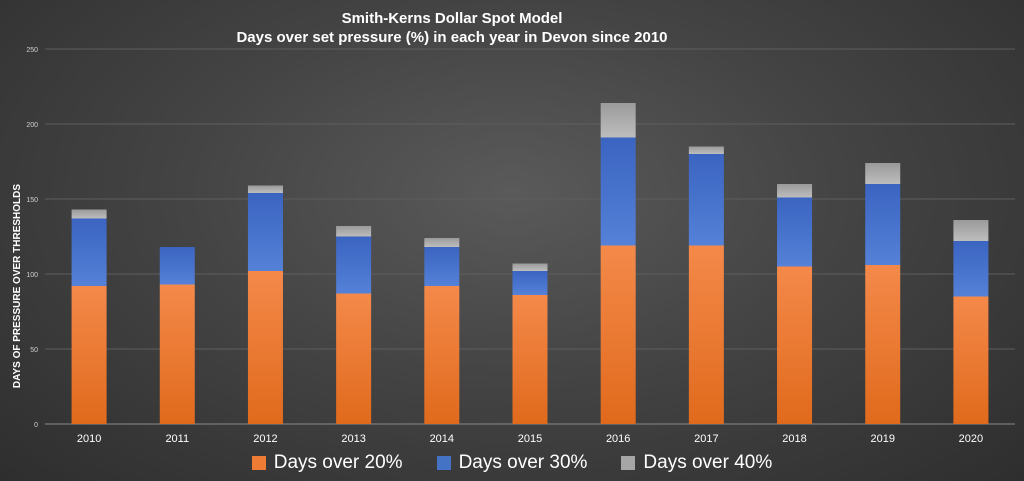  What do you see at coordinates (36, 425) in the screenshot?
I see `y-tick-label: 0` at bounding box center [36, 425].